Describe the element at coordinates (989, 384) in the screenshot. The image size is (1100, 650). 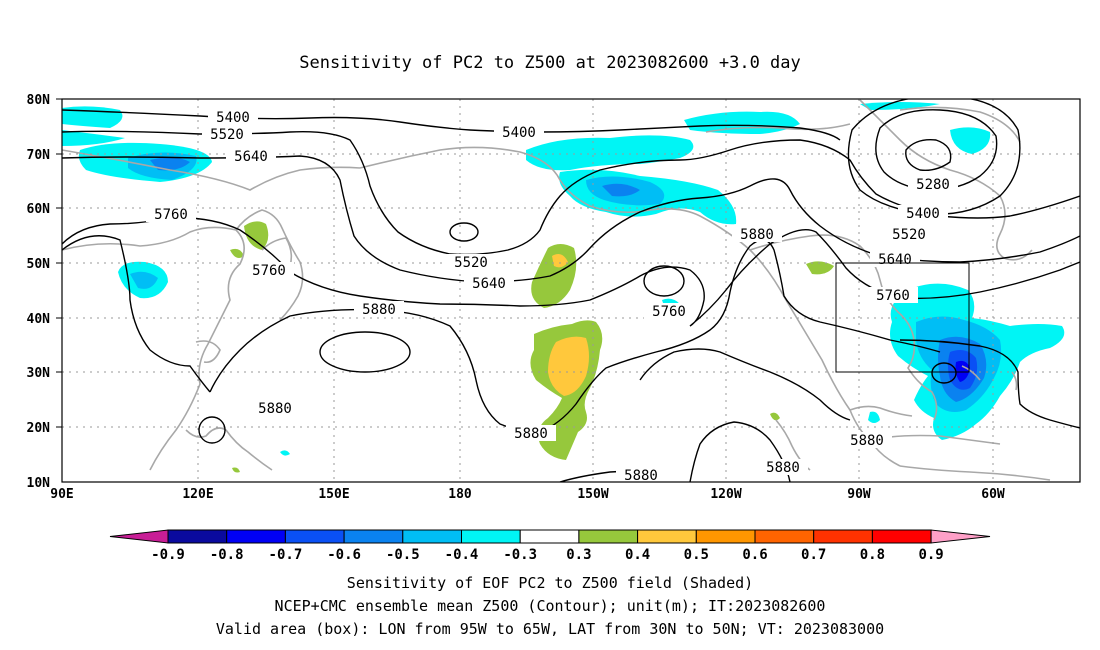
I see `contour-5880-east` at that location.